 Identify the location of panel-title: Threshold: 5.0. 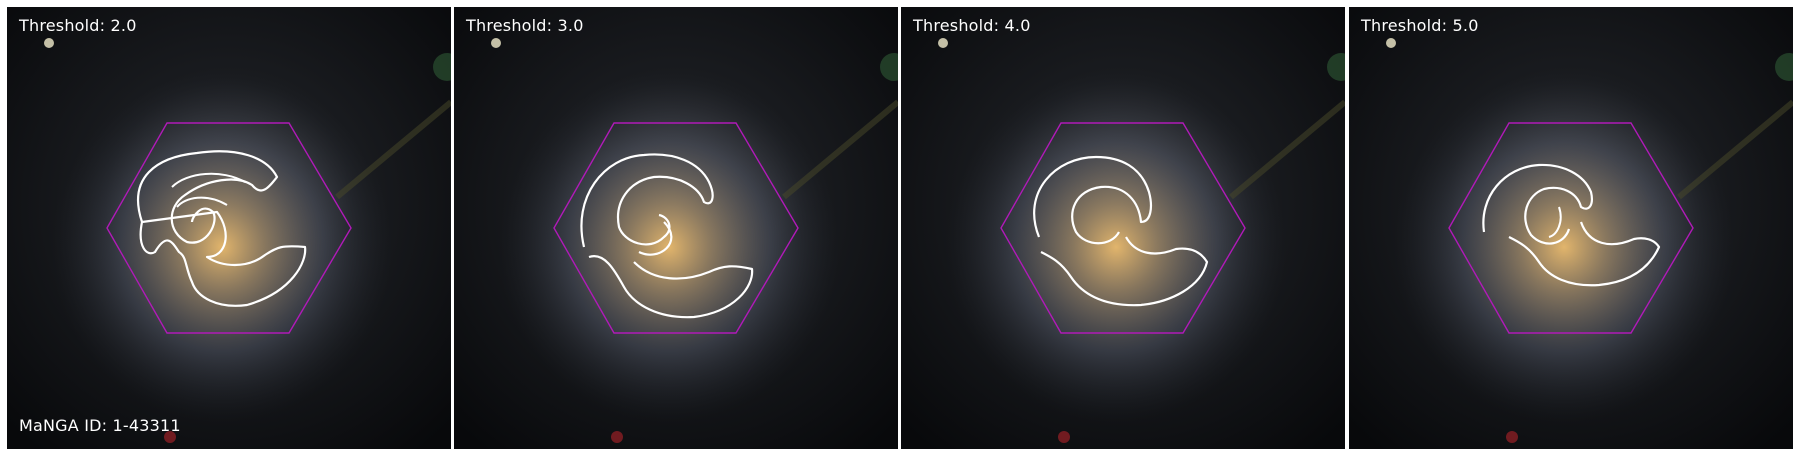
(1420, 25).